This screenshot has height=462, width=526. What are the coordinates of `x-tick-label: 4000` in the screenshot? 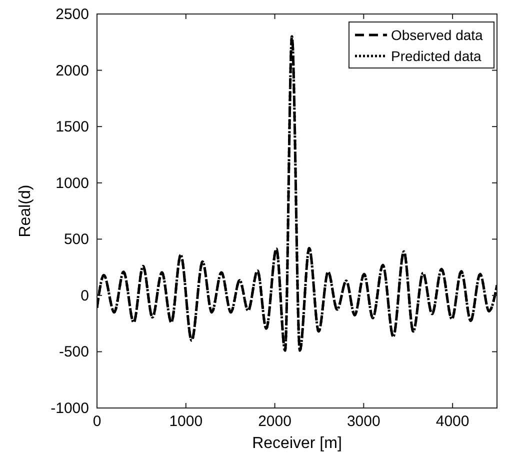 It's located at (453, 421).